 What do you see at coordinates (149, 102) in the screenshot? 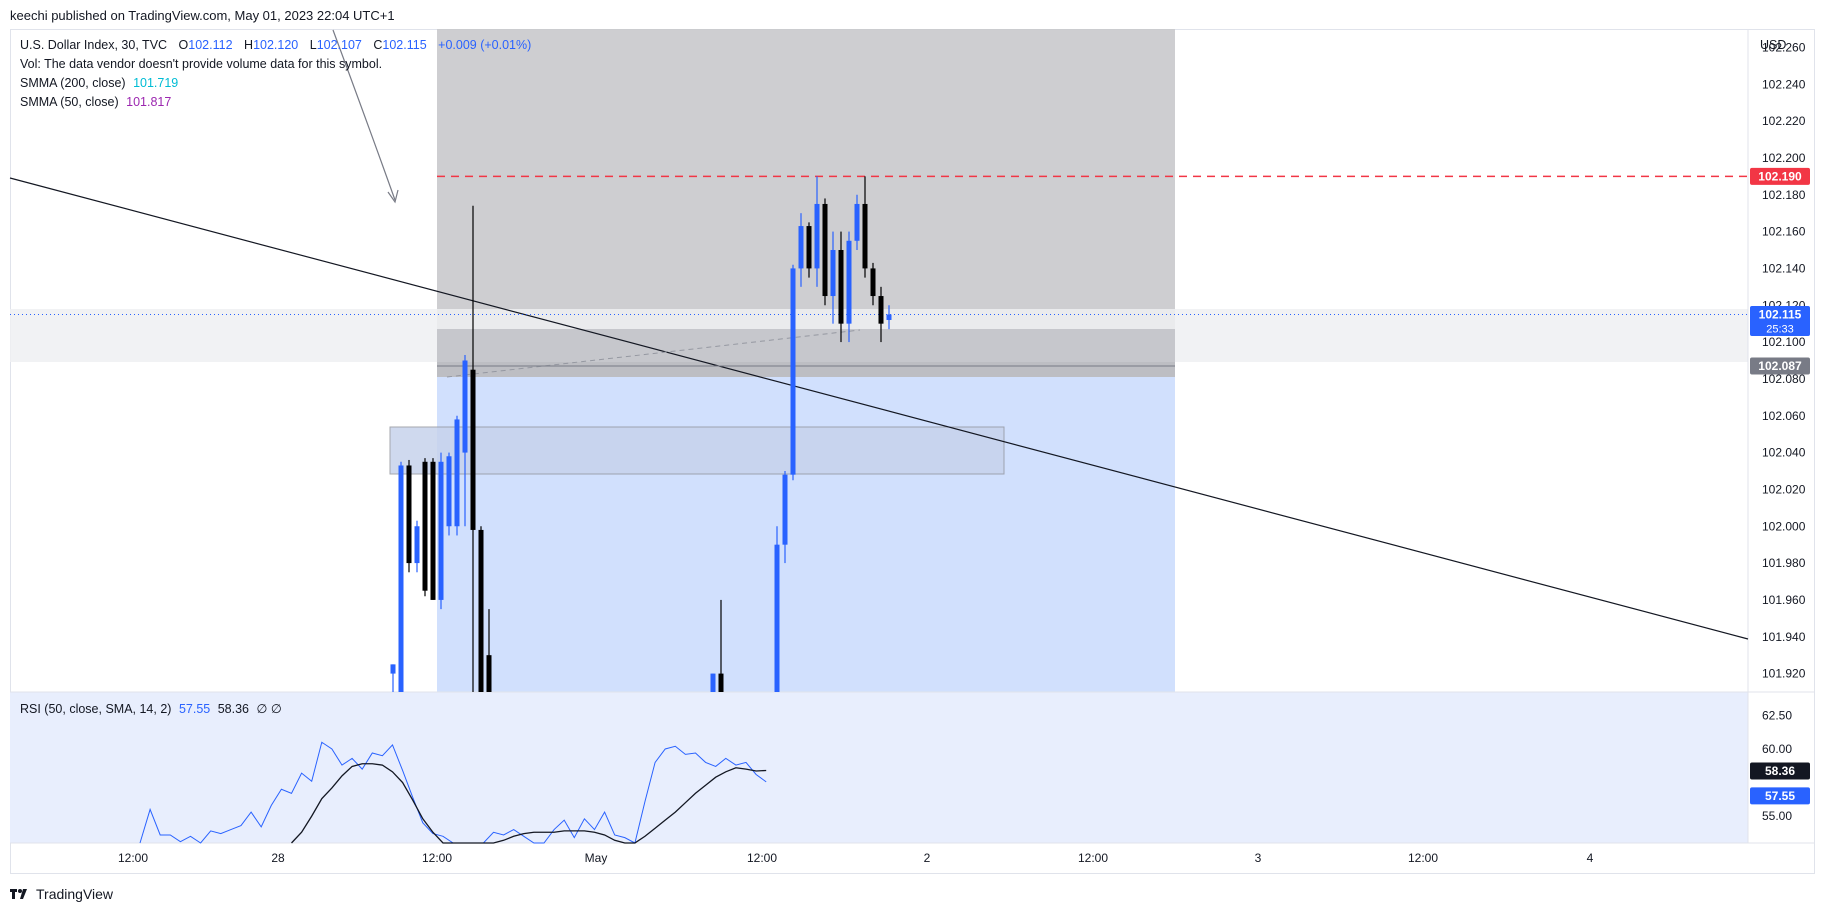
I see `smma50-value: 101.817` at bounding box center [149, 102].